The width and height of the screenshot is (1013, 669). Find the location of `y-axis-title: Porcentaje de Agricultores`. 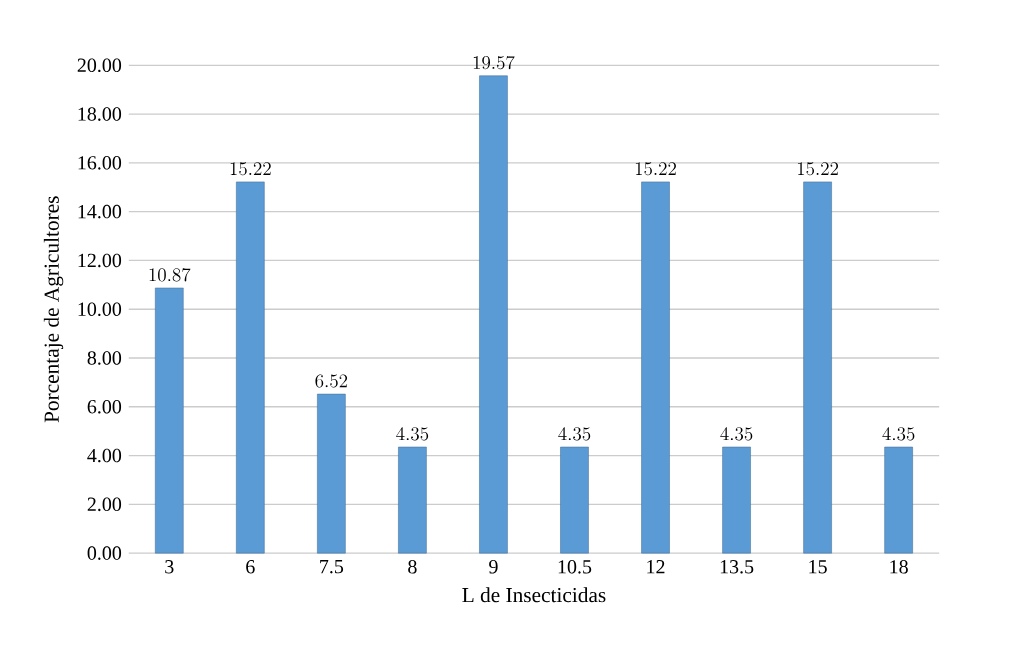

y-axis-title: Porcentaje de Agricultores is located at coordinates (53, 309).